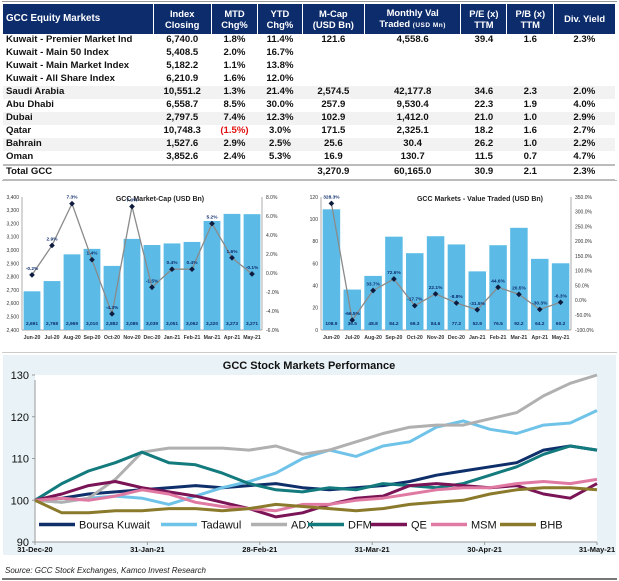 Image resolution: width=619 pixels, height=581 pixels. What do you see at coordinates (412, 105) in the screenshot?
I see `cell-val: 9,530.4` at bounding box center [412, 105].